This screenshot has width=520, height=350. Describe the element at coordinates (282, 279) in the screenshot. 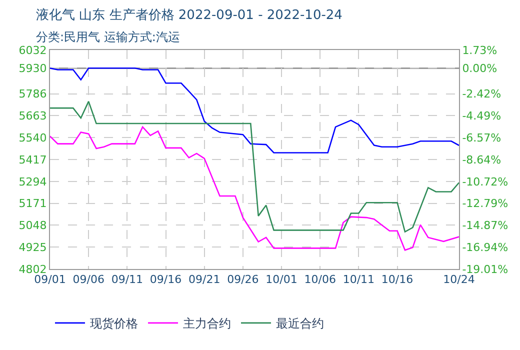

I see `x-tick-label: 10/01` at that location.